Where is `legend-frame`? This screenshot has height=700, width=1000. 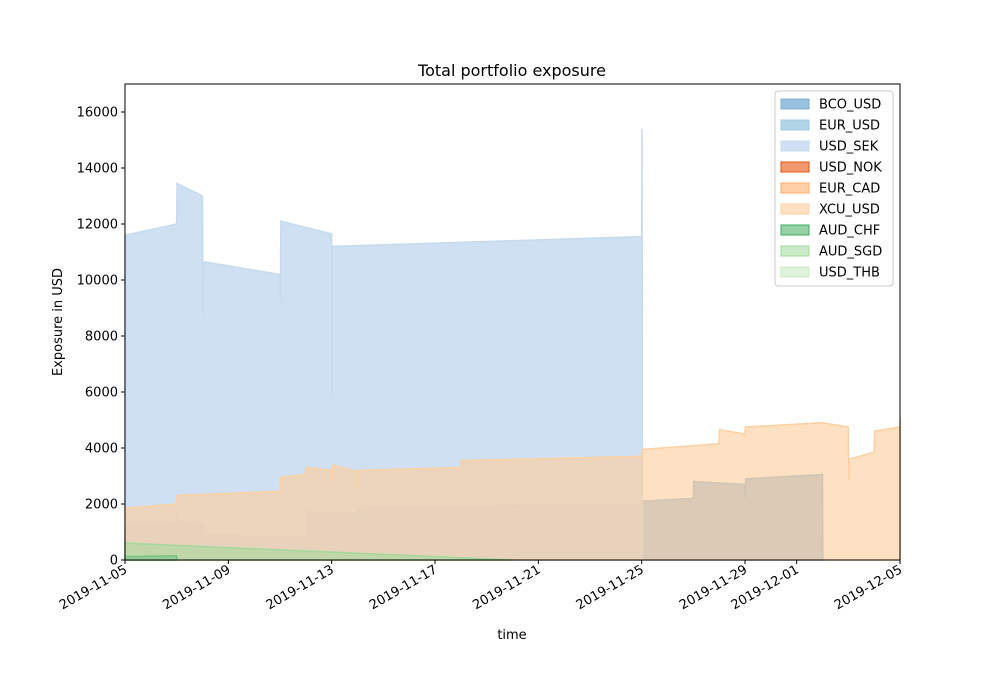 legend-frame is located at coordinates (834, 188).